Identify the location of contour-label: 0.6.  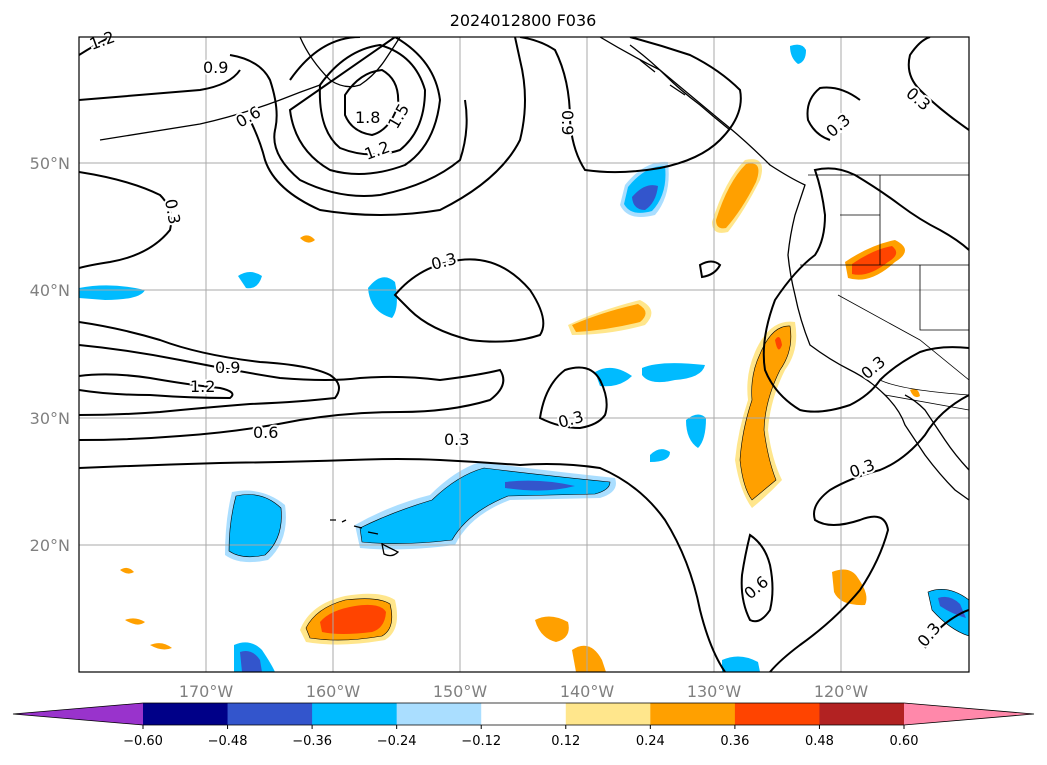
(265, 432).